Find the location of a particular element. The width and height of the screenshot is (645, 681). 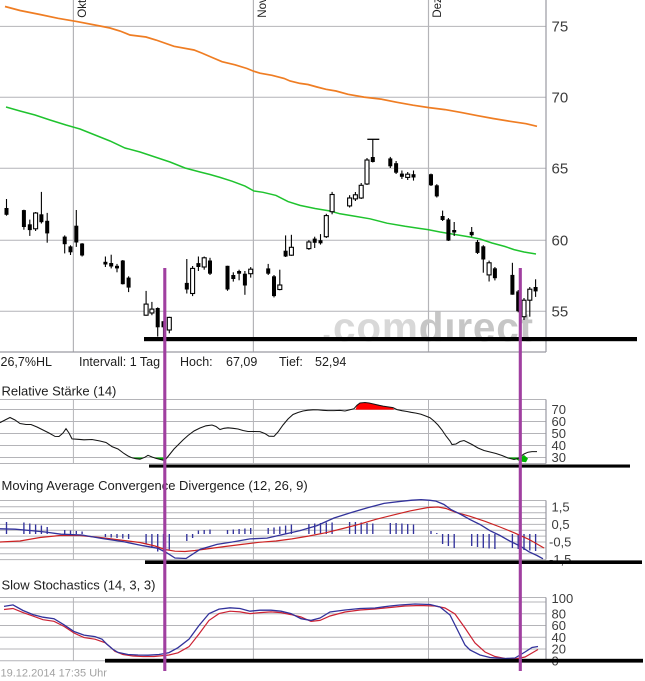

svg-text: 75 is located at coordinates (560, 27).